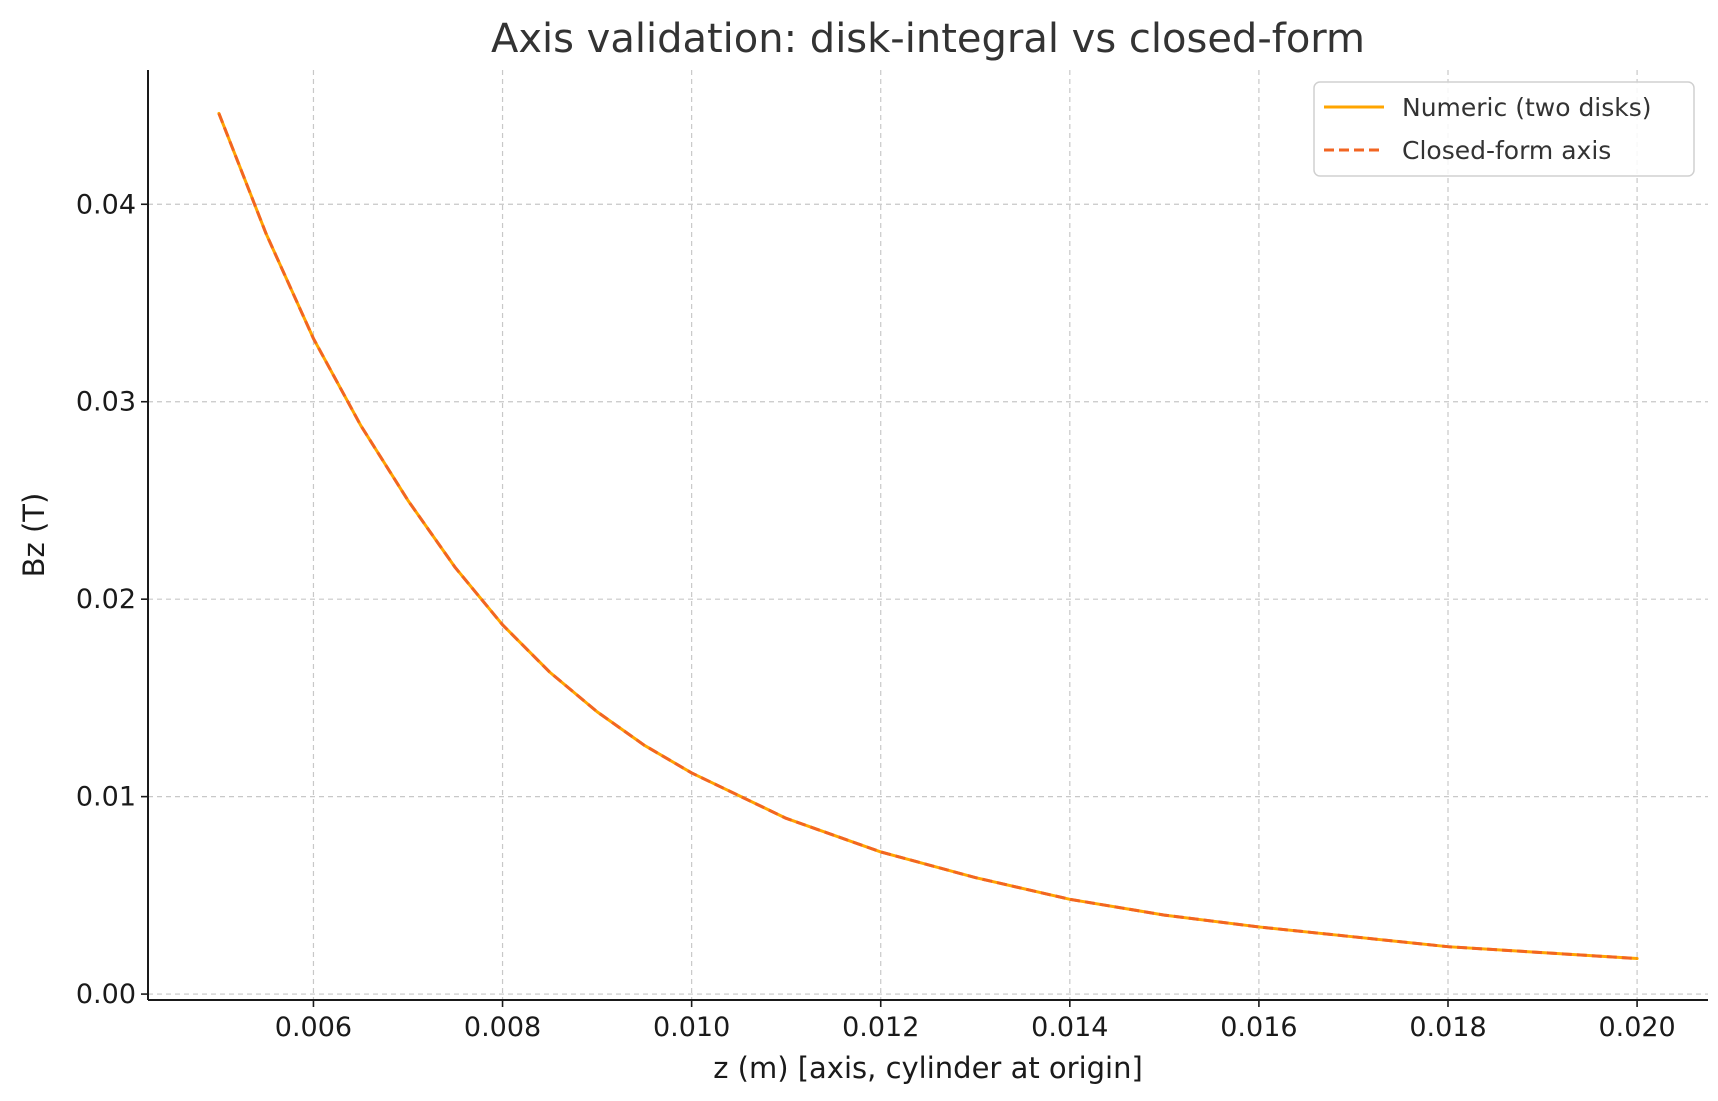 This screenshot has height=1101, width=1718. I want to click on y-axis-label: Bz (T), so click(34, 535).